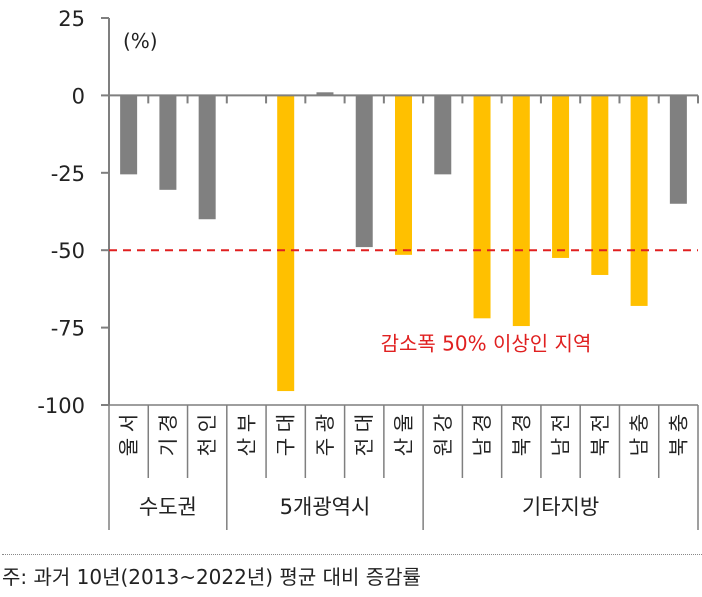 This screenshot has height=597, width=702. What do you see at coordinates (560, 507) in the screenshot?
I see `group-label: 기타지방` at bounding box center [560, 507].